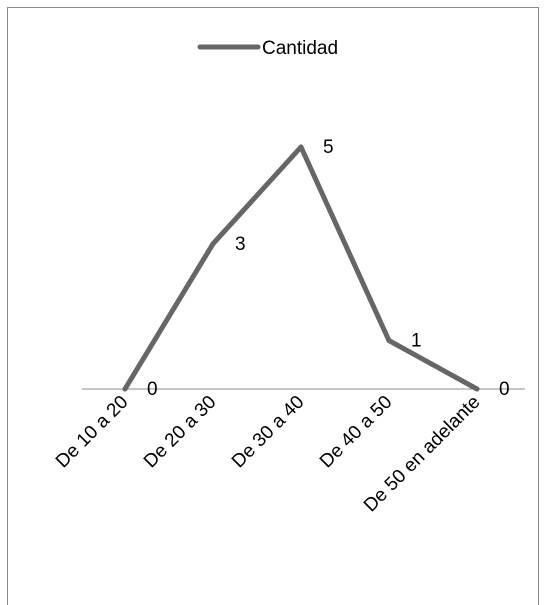 This screenshot has width=545, height=605. Describe the element at coordinates (92, 432) in the screenshot. I see `x-tick-label: De 10 a 20` at that location.